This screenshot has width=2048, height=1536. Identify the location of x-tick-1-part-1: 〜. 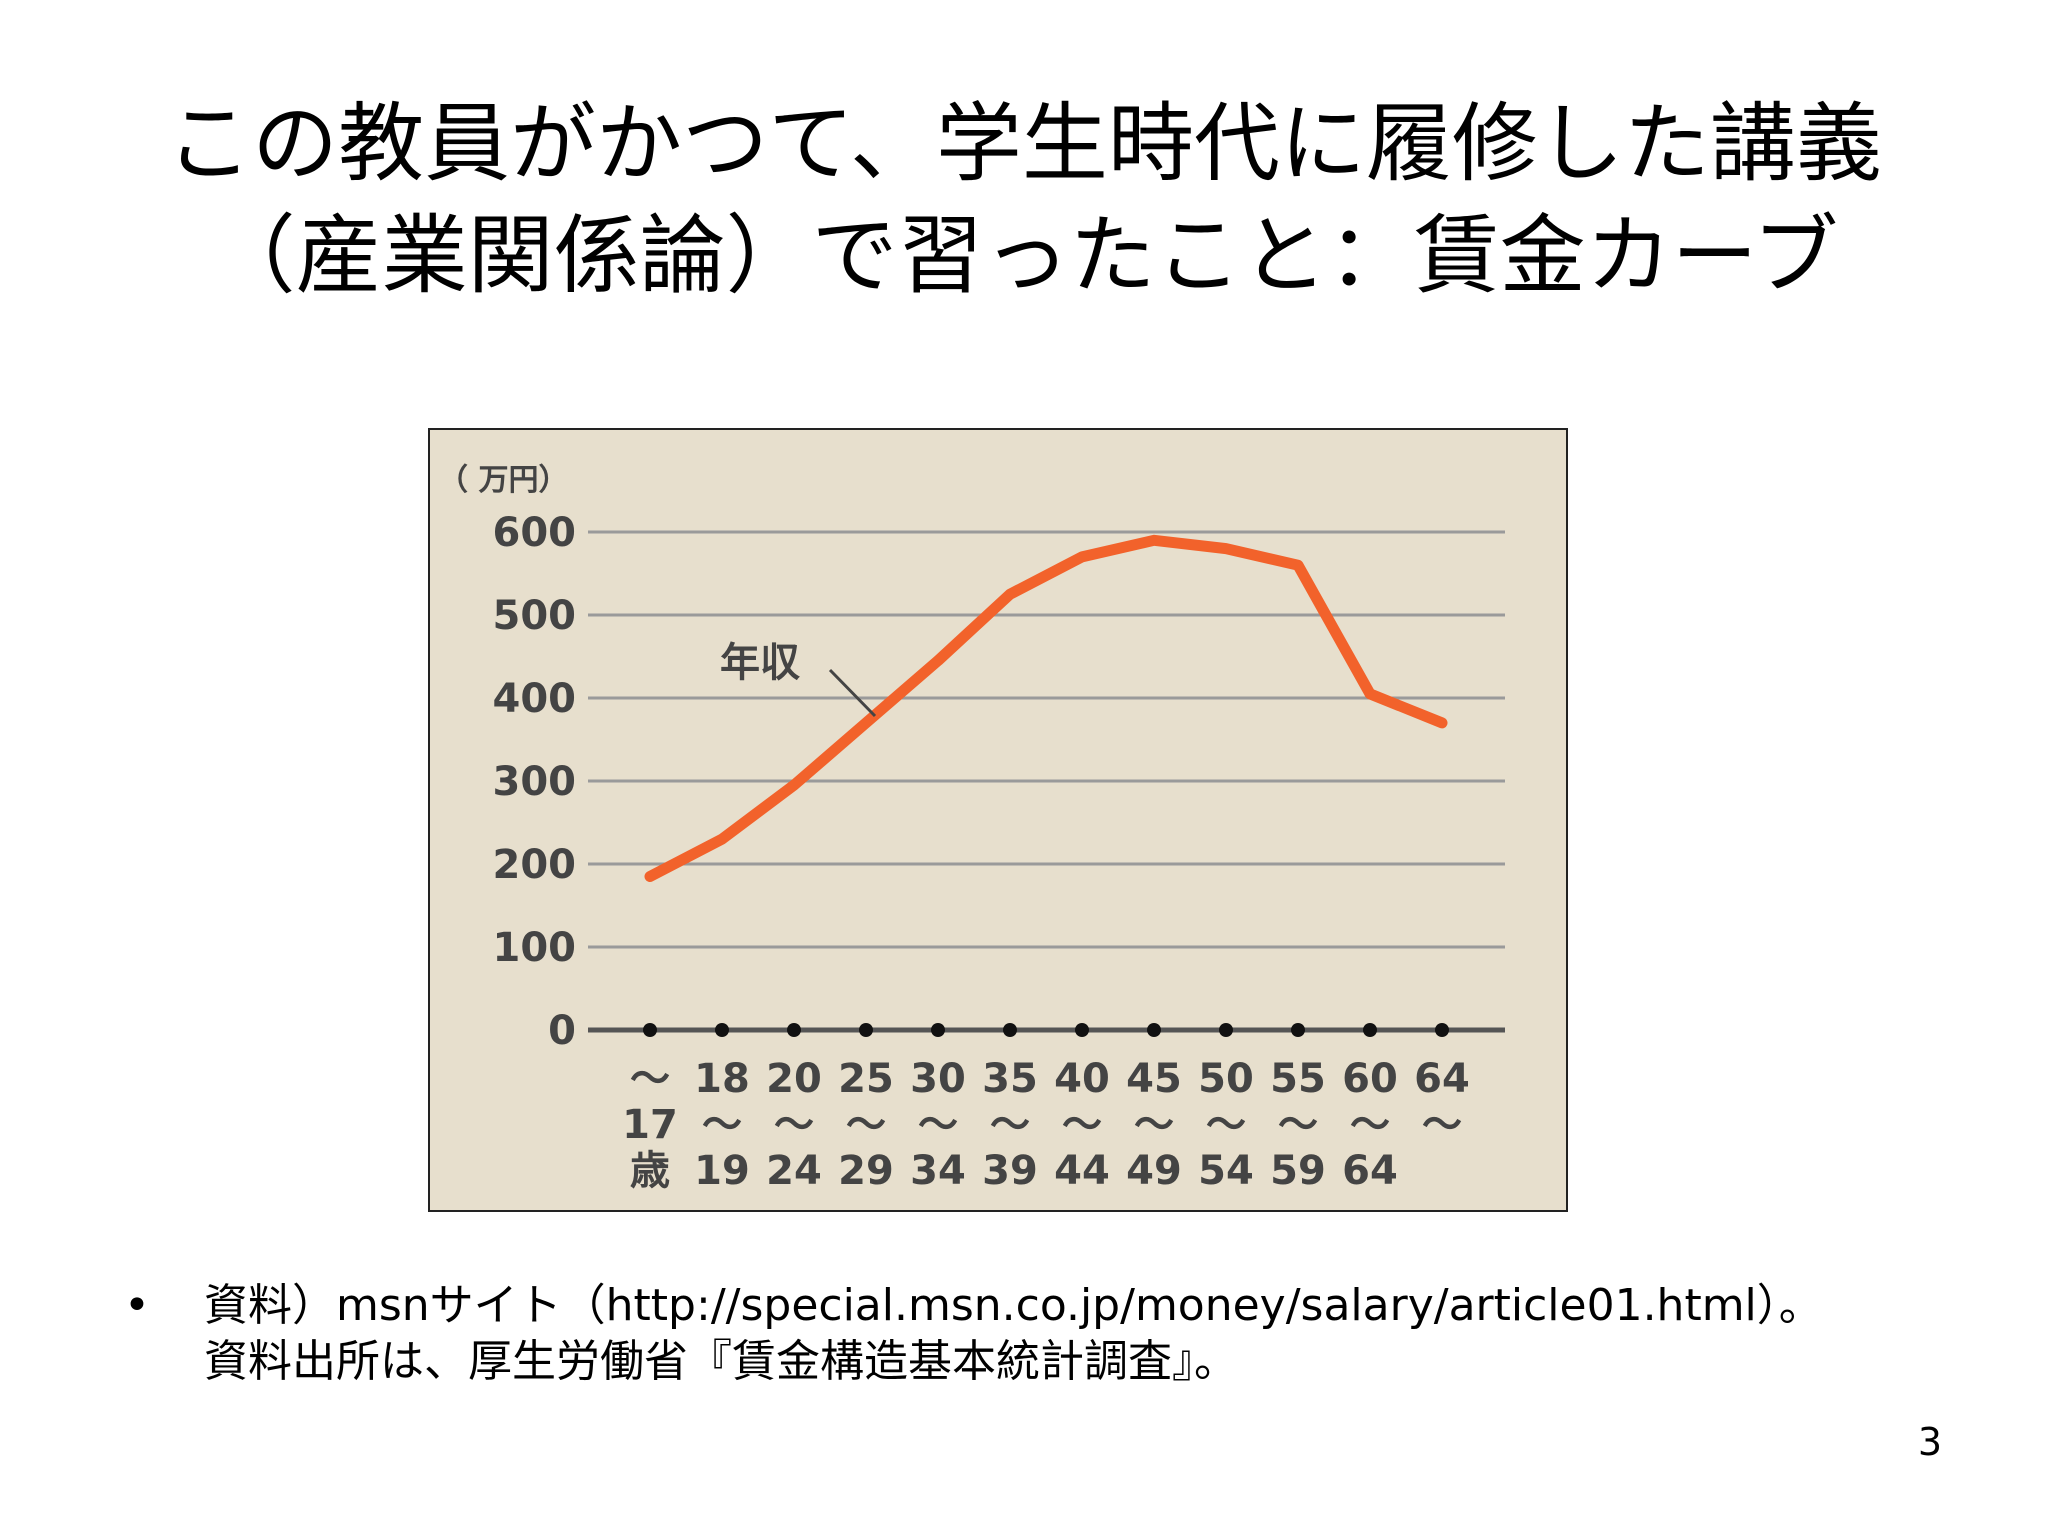
(722, 1125).